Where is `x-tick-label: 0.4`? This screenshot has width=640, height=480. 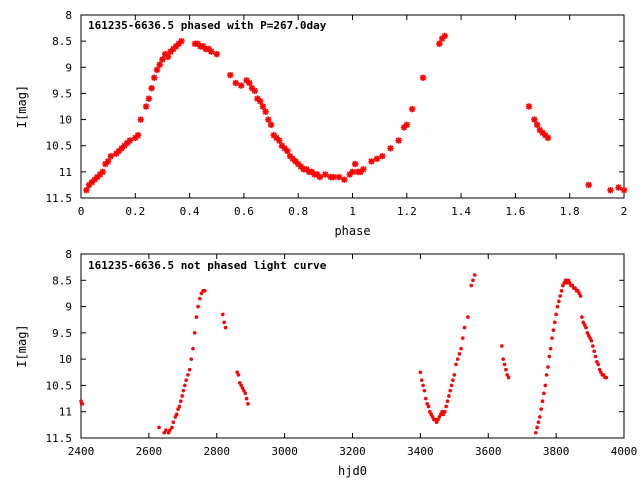 x-tick-label: 0.4 is located at coordinates (190, 211).